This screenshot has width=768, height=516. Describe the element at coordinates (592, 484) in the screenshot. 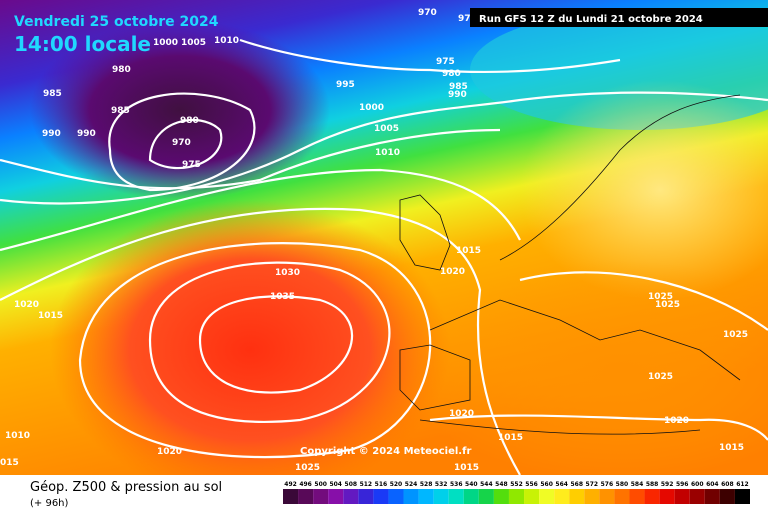

I see `scale-label: 572` at that location.